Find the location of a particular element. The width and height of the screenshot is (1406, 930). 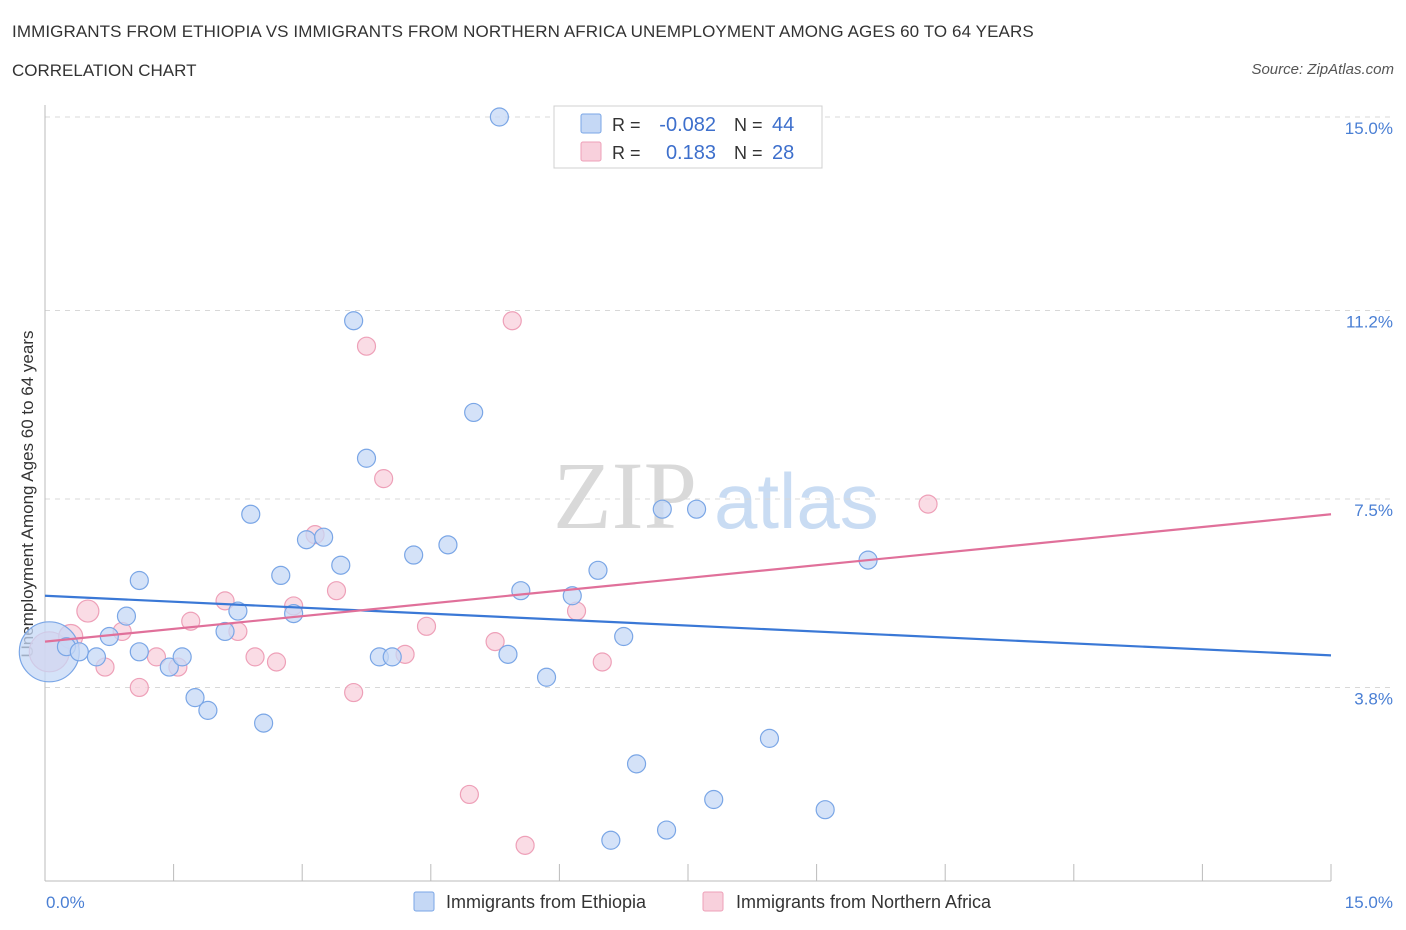

legend-r-label-1: R = is located at coordinates (626, 125).